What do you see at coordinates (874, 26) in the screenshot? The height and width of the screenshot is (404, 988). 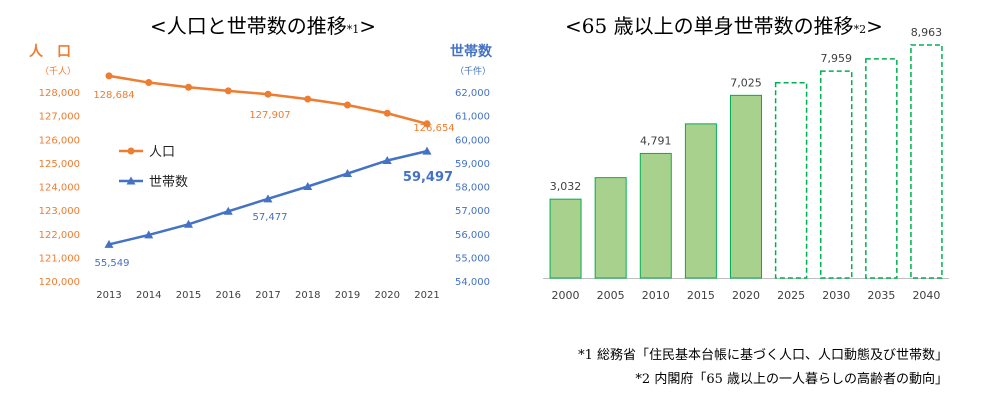 I see `right-title-close: >` at bounding box center [874, 26].